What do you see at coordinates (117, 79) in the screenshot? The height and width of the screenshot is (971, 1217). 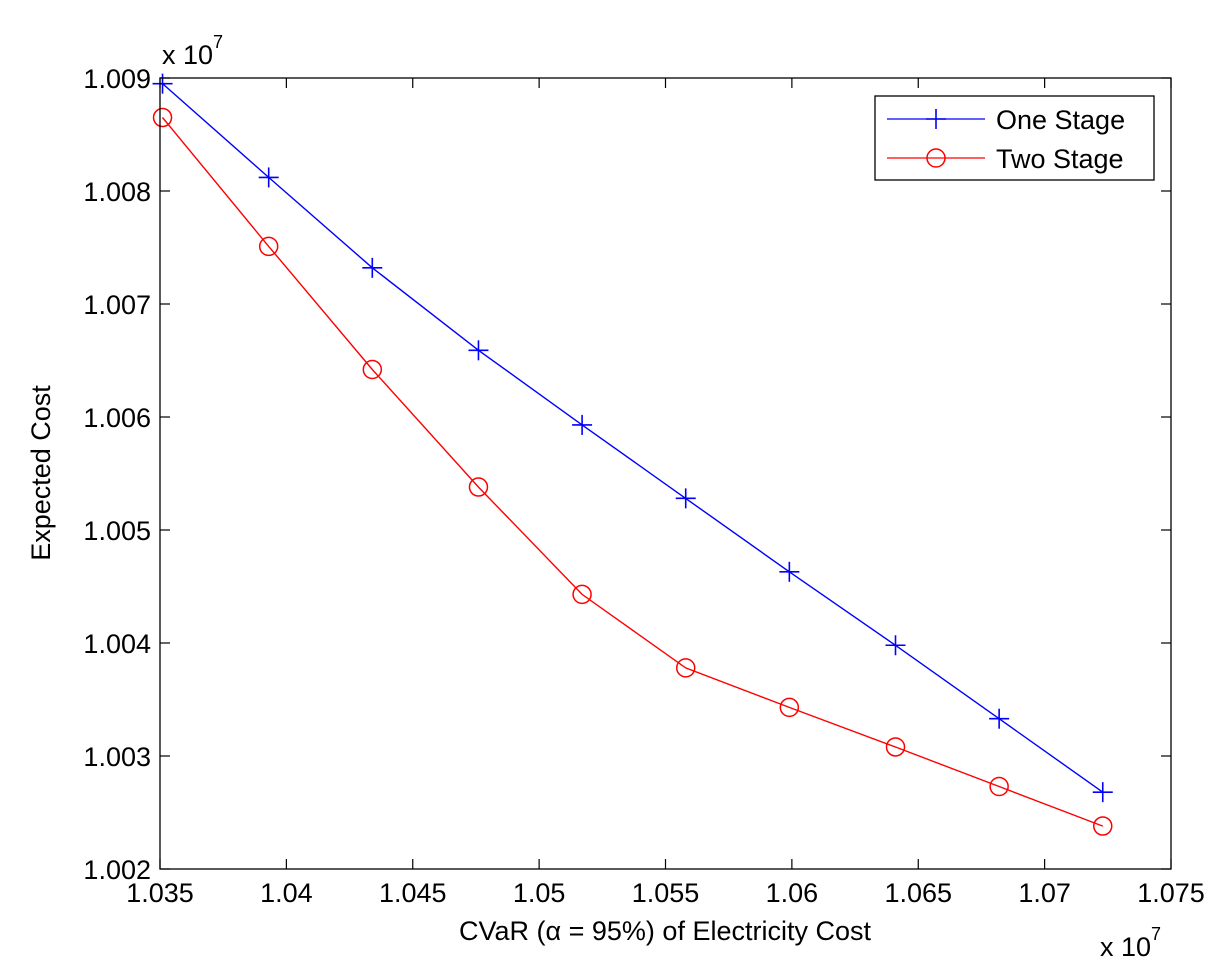 I see `y-tick-label: 1.009` at bounding box center [117, 79].